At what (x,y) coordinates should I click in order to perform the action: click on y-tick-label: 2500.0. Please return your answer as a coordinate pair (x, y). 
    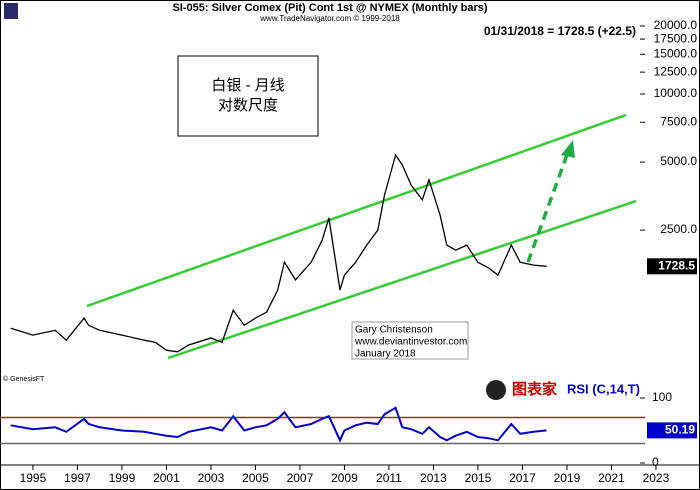
    Looking at the image, I should click on (678, 229).